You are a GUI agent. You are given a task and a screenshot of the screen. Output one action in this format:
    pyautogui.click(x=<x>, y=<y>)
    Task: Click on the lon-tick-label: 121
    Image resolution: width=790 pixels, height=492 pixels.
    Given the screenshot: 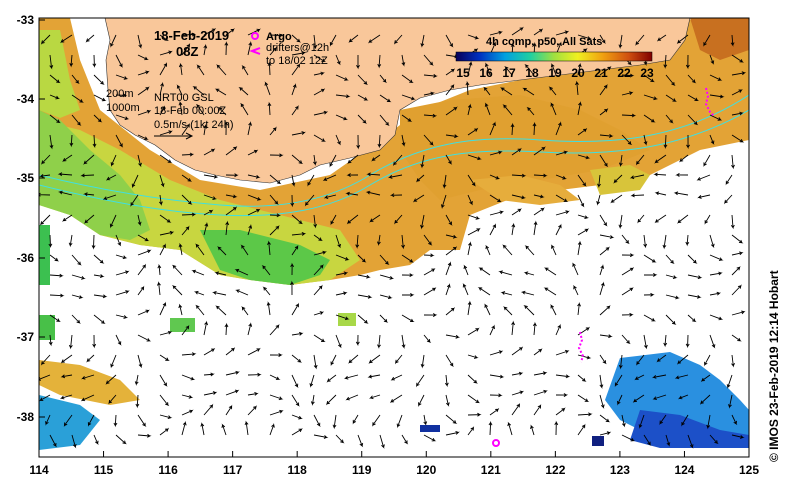 What is the action you would take?
    pyautogui.click(x=491, y=470)
    